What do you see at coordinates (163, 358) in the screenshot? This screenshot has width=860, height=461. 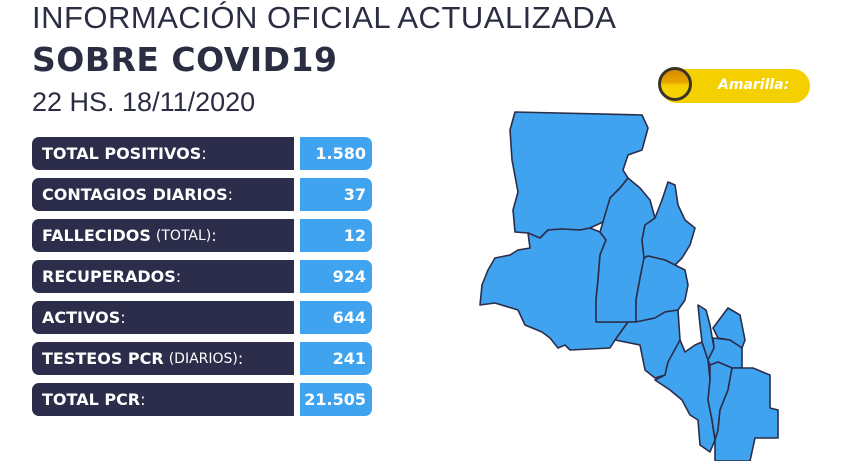 I see `stat-label: TESTEOS PCR (DIARIOS):` at bounding box center [163, 358].